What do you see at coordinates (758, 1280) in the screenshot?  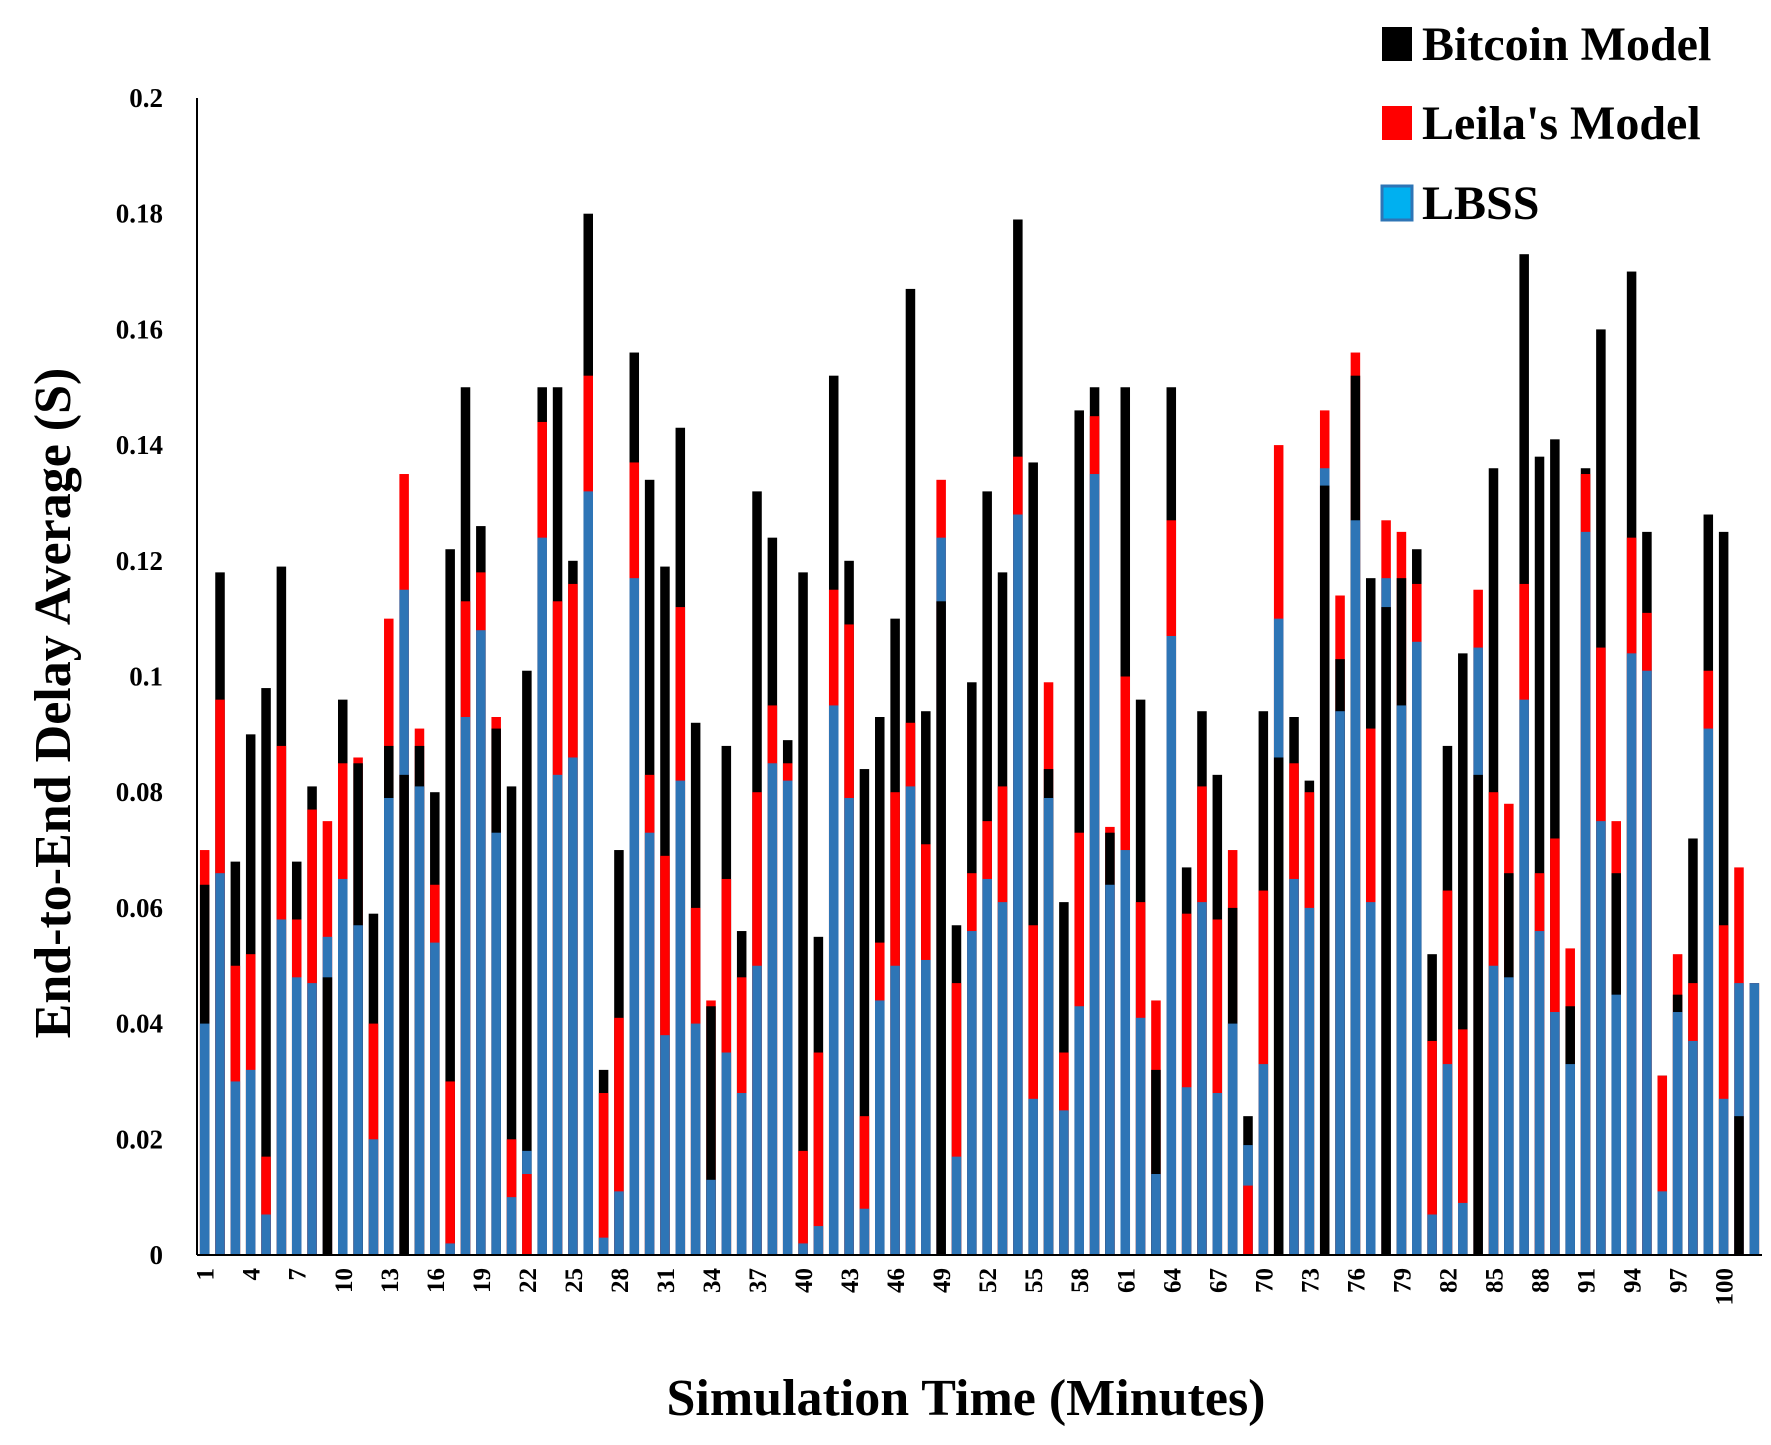 I see `x-tick-label: 37` at bounding box center [758, 1280].